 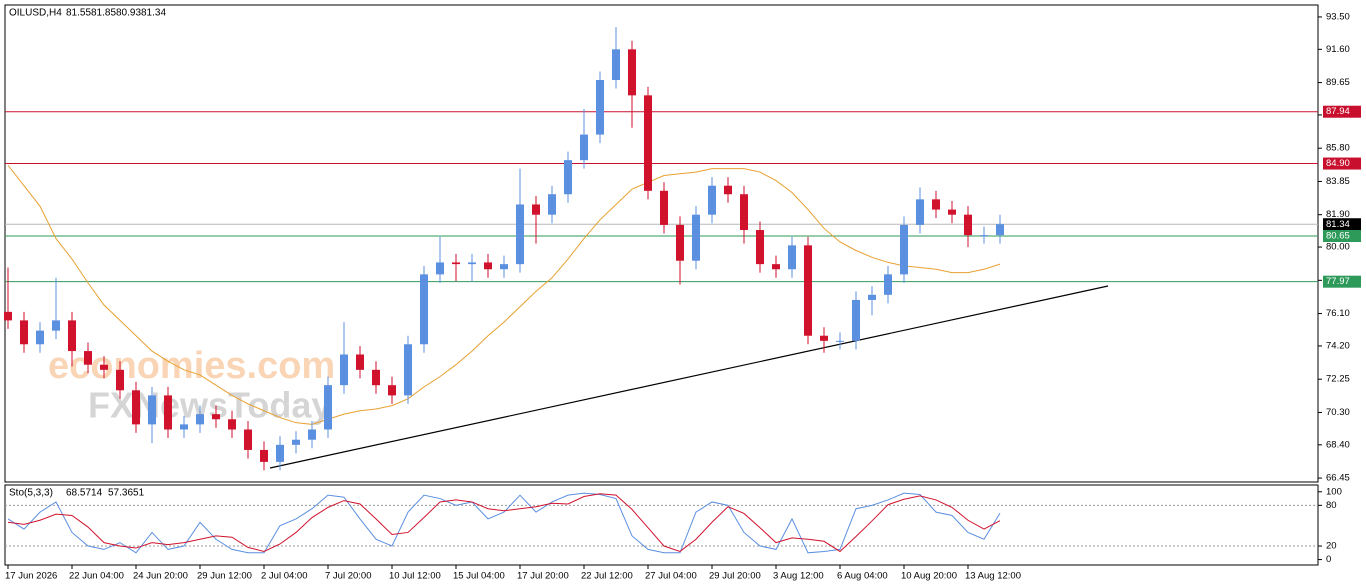 I want to click on level-label: 81.34, so click(x=1338, y=224).